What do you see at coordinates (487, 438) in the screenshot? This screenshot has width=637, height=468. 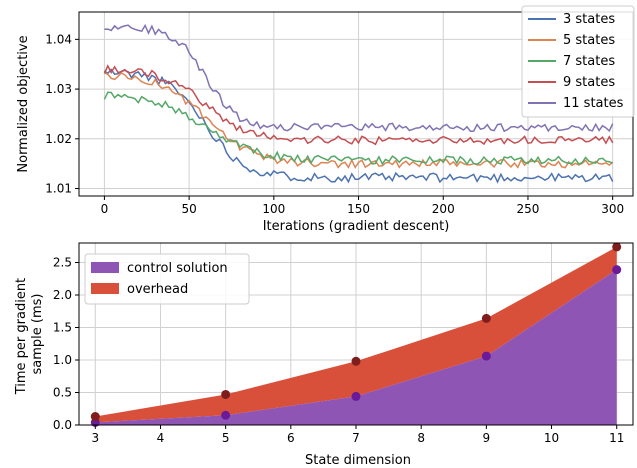 I see `bottom-x-tick-label: 9` at bounding box center [487, 438].